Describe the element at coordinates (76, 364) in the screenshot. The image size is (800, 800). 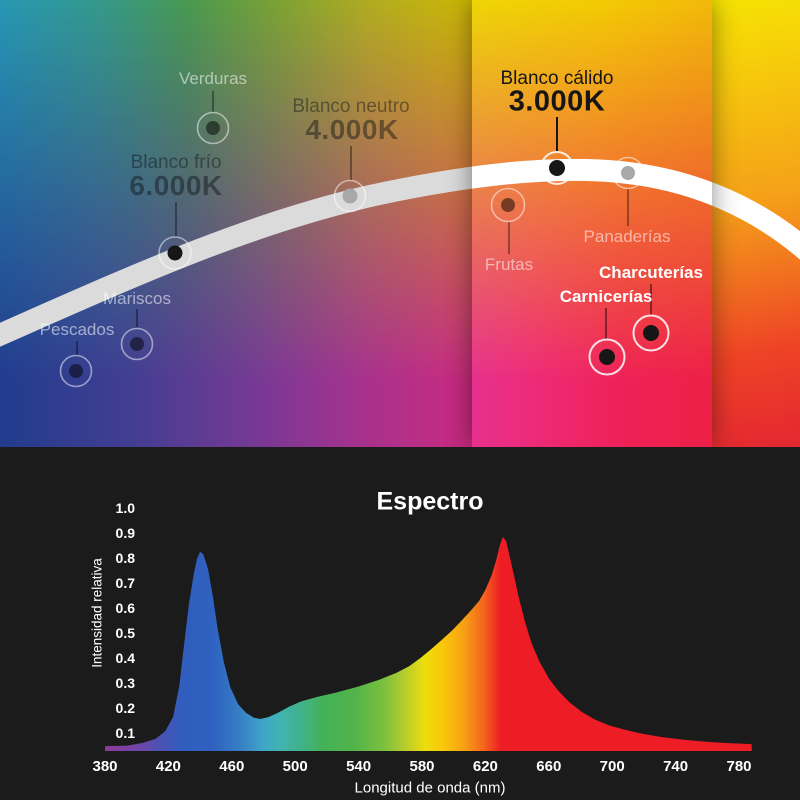
I see `marker-pescados` at that location.